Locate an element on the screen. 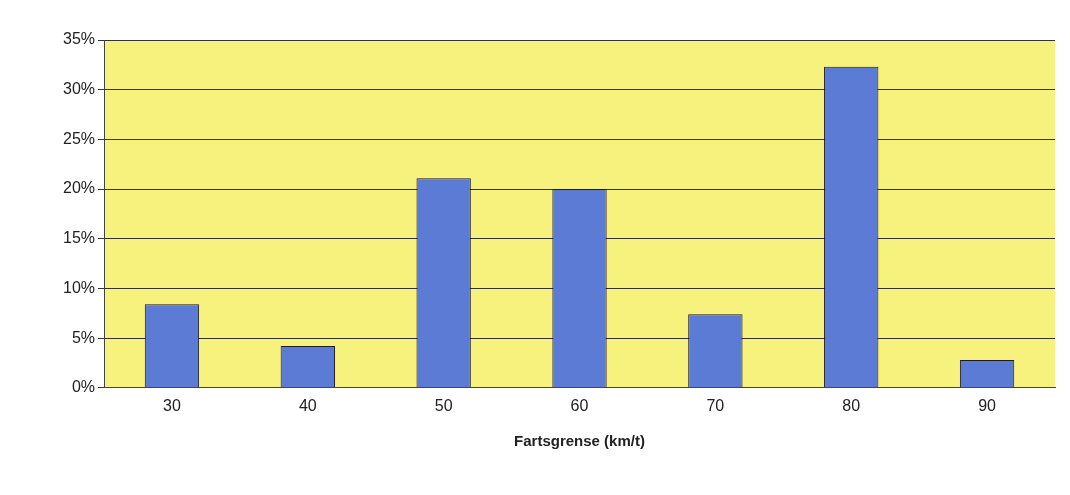 The height and width of the screenshot is (495, 1070). y-tick-label: 15% is located at coordinates (79, 238).